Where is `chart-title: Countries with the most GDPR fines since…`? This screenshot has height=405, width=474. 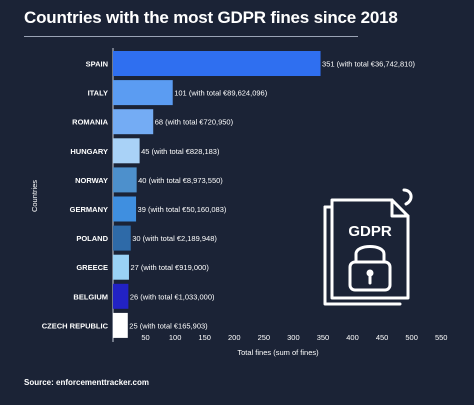
chart-title: Countries with the most GDPR fines since… is located at coordinates (211, 17).